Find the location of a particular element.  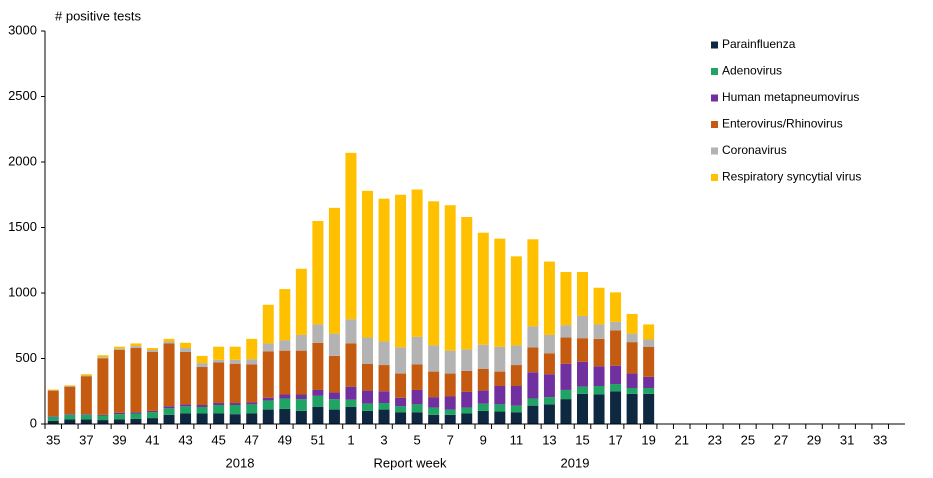

x-tick-label: 41 is located at coordinates (152, 439).